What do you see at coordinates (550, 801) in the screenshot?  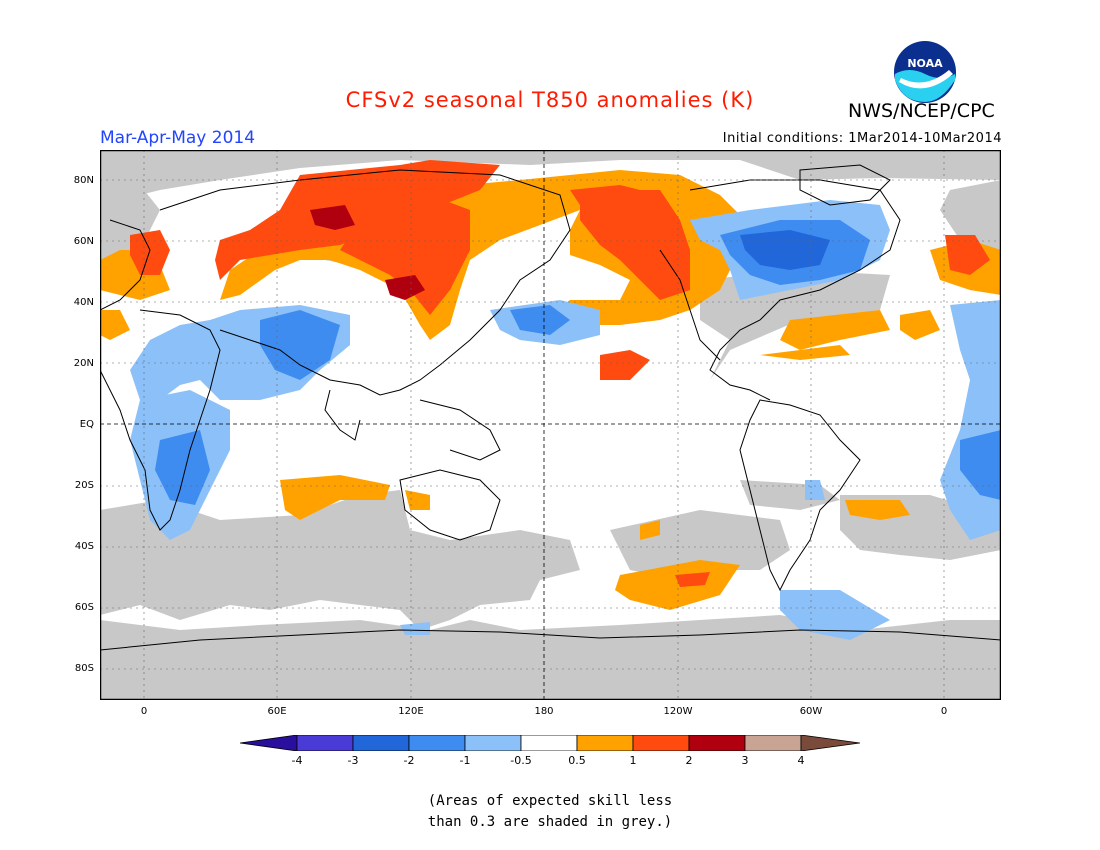 I see `skill-note-line1: (Areas of expected skill less` at bounding box center [550, 801].